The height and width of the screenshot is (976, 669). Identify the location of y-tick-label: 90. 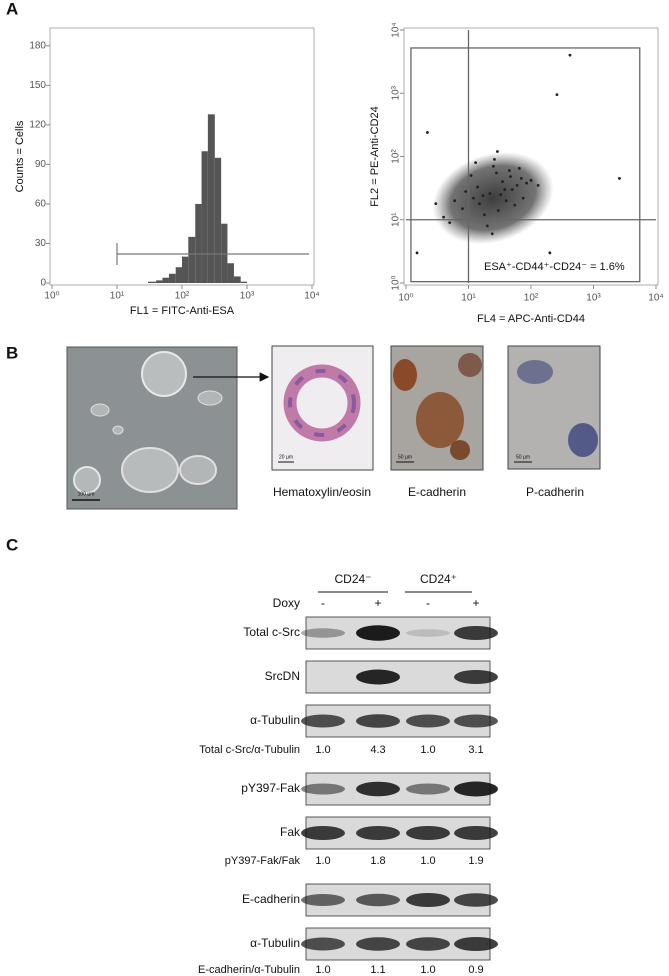
(41, 164).